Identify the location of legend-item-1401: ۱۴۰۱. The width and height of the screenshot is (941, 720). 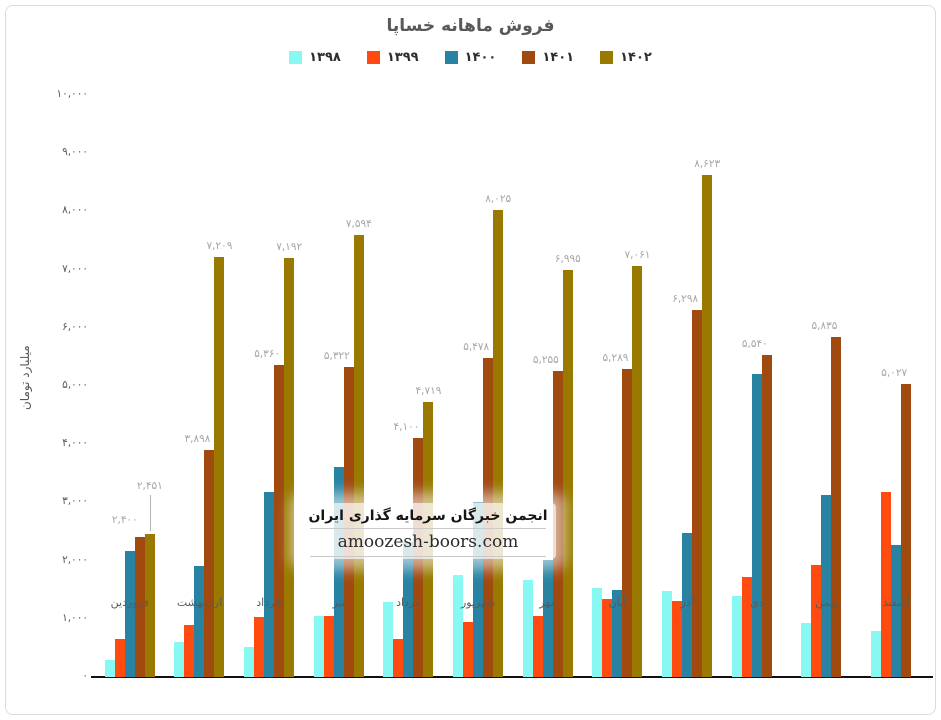
(548, 57).